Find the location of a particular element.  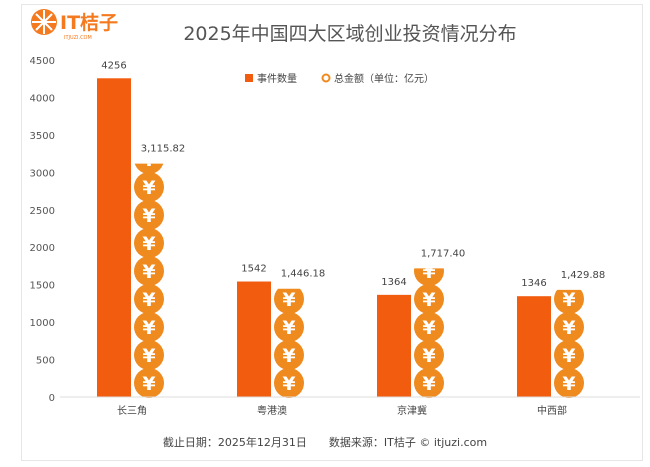

amount-value-label: 1,429.88 is located at coordinates (583, 275).